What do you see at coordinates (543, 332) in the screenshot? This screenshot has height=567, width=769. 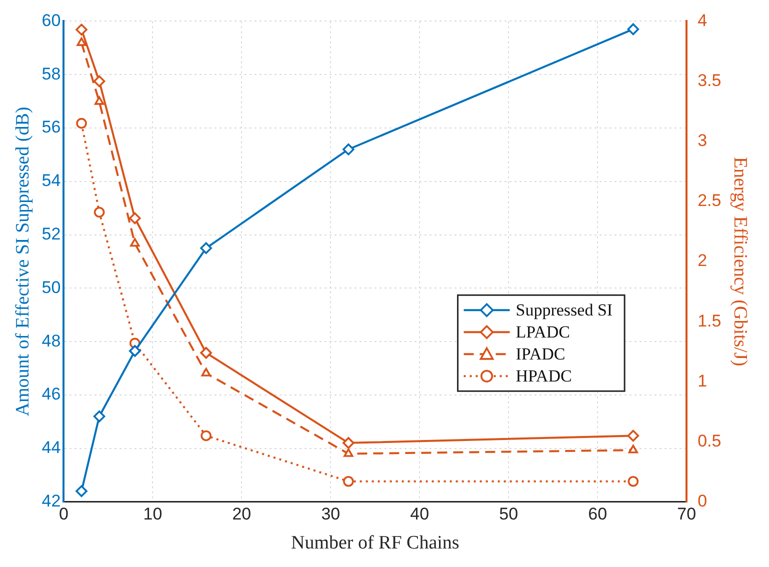 I see `legend-label: LPADC` at bounding box center [543, 332].